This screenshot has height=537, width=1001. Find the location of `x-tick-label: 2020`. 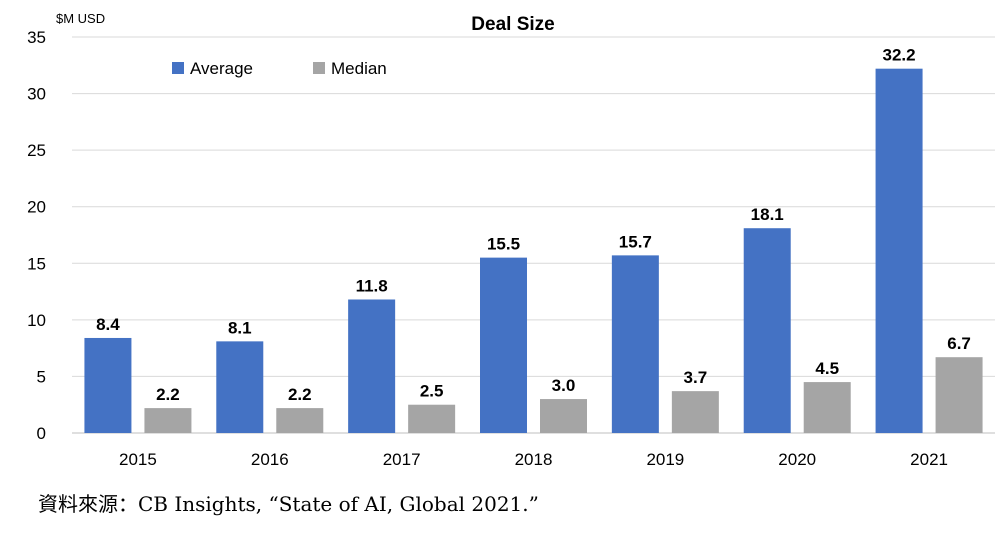

x-tick-label: 2020 is located at coordinates (797, 459).